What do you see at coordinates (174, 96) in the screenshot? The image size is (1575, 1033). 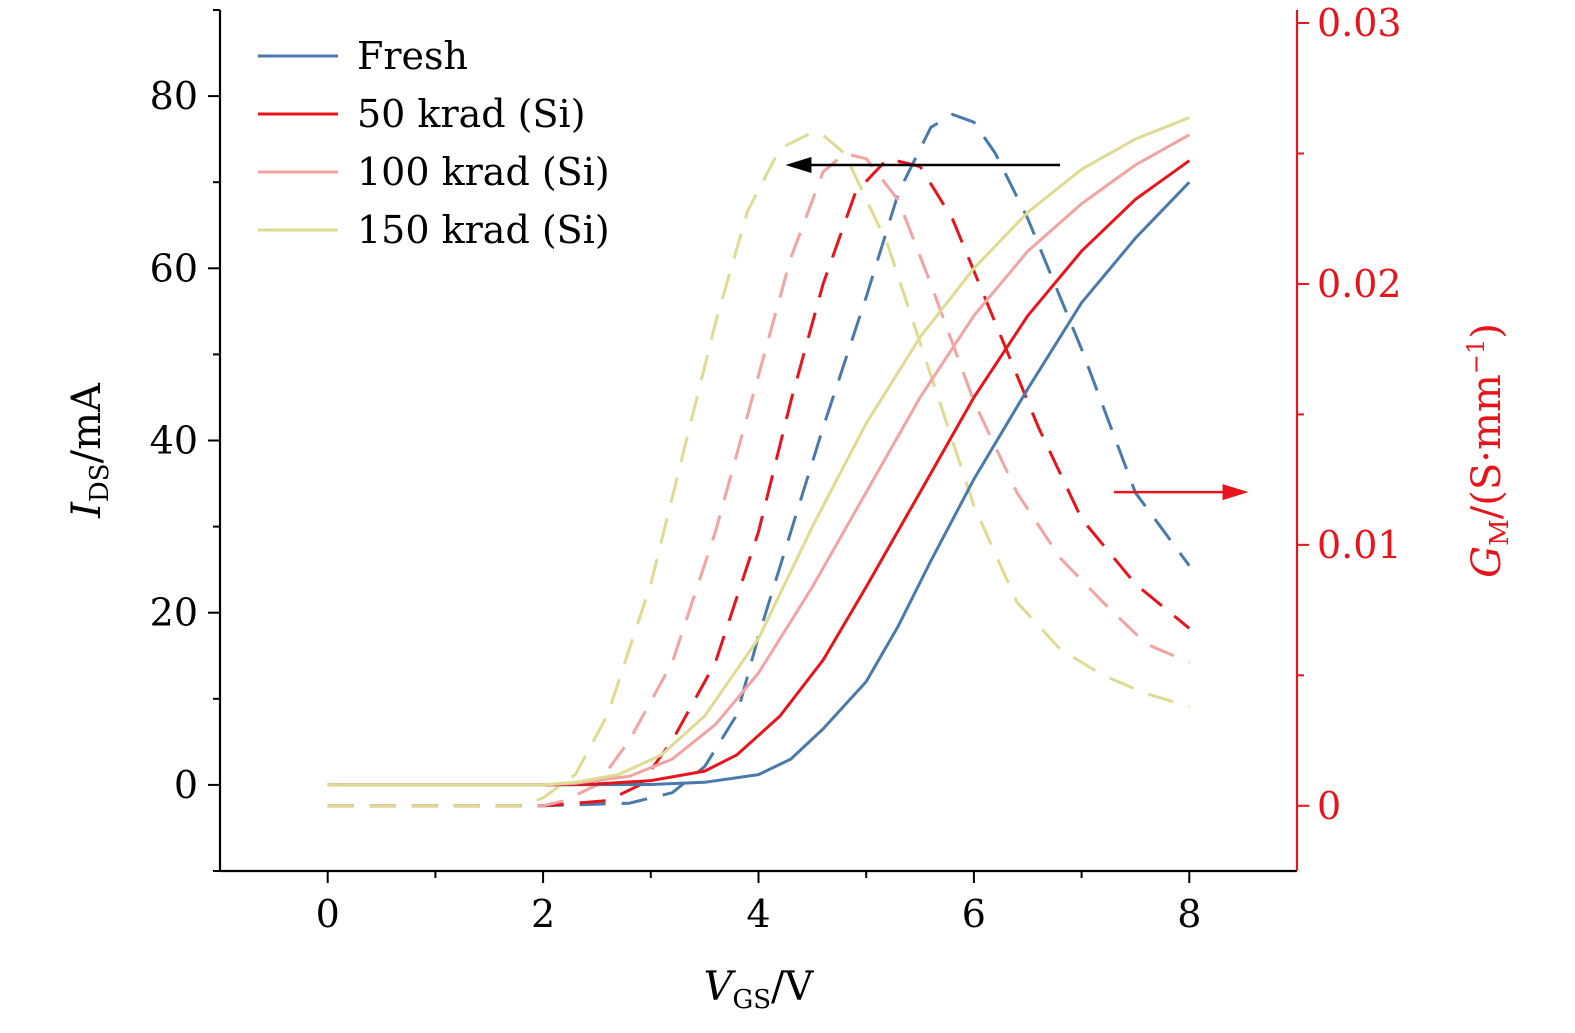 I see `y-left-tick-label: 80` at bounding box center [174, 96].